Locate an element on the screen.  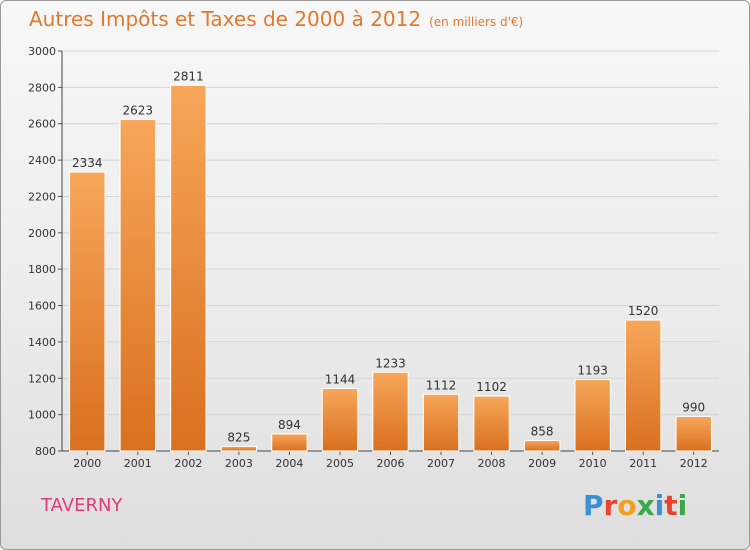
y-tick-label: 2400 is located at coordinates (42, 160).